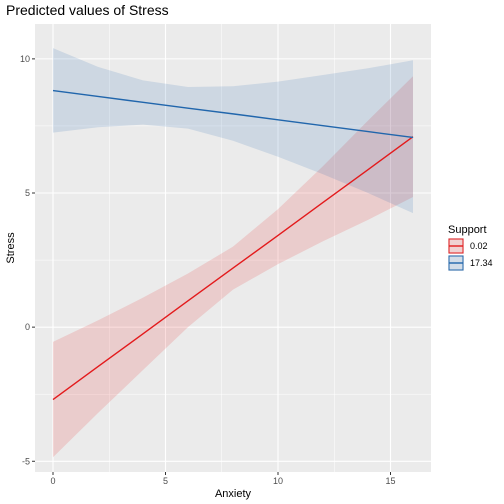  Describe the element at coordinates (467, 230) in the screenshot. I see `legend-title: Support` at that location.